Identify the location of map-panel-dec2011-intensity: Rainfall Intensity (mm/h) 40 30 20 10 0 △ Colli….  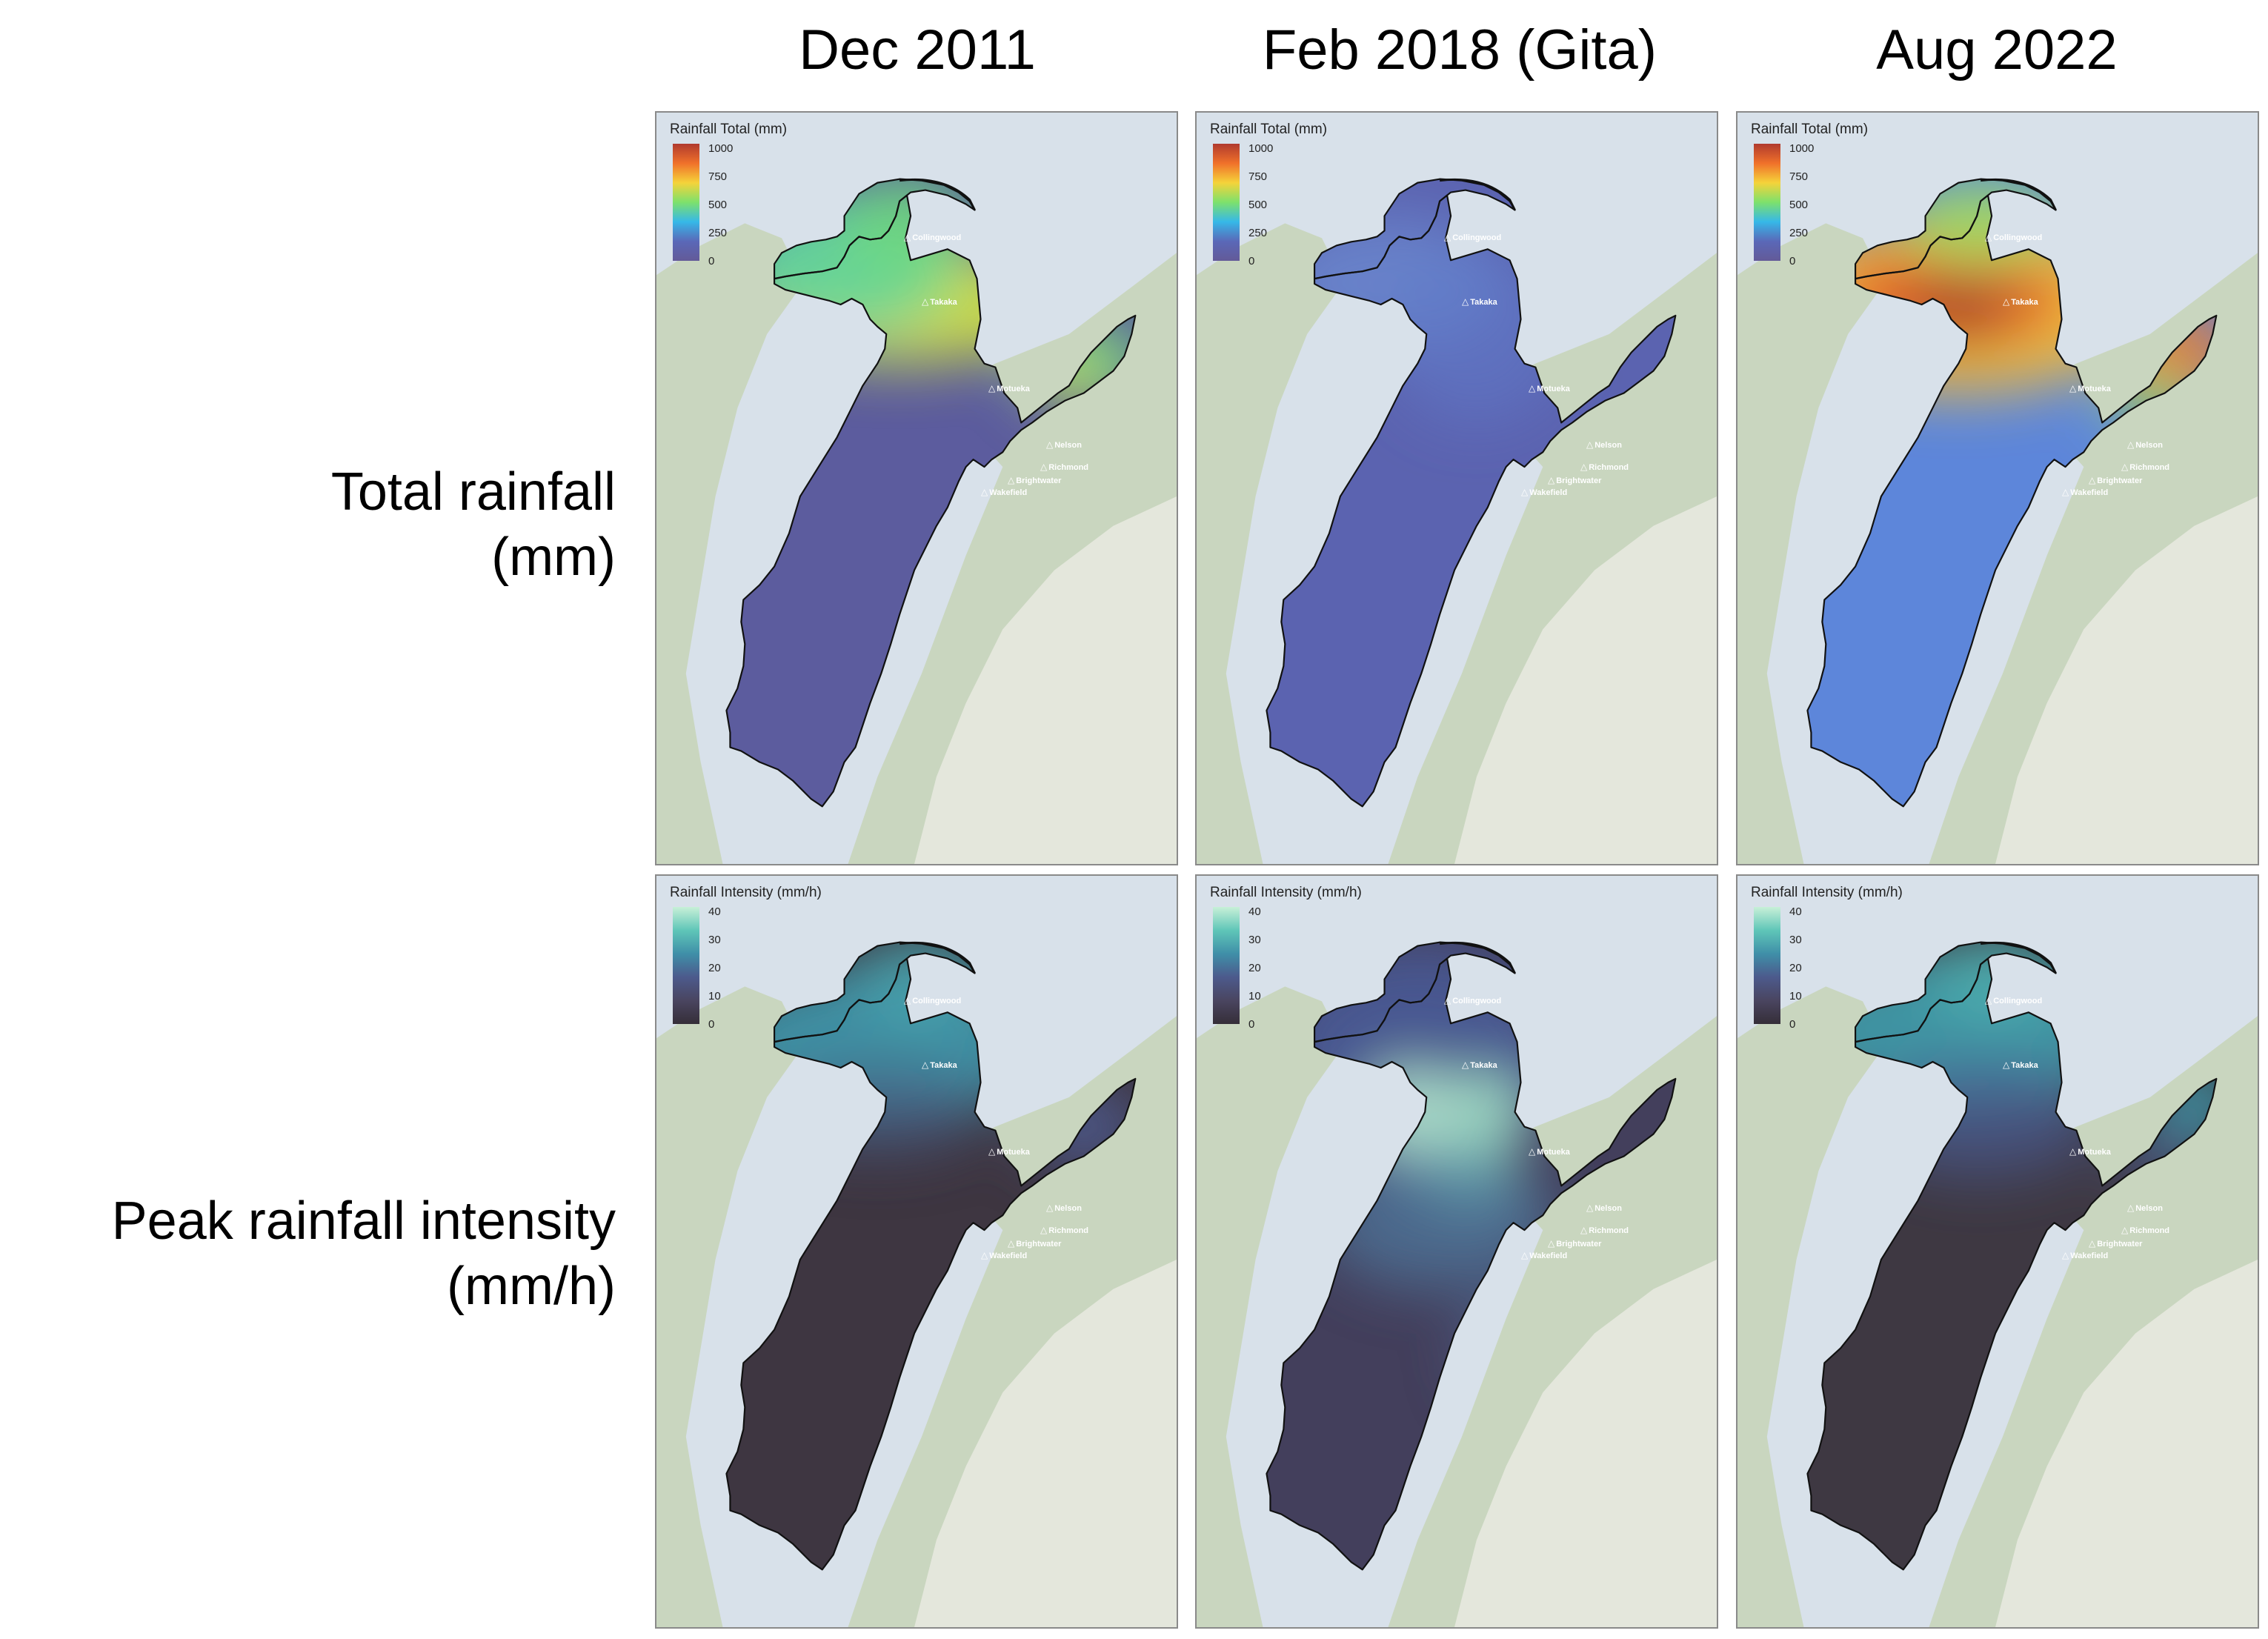
(916, 1251).